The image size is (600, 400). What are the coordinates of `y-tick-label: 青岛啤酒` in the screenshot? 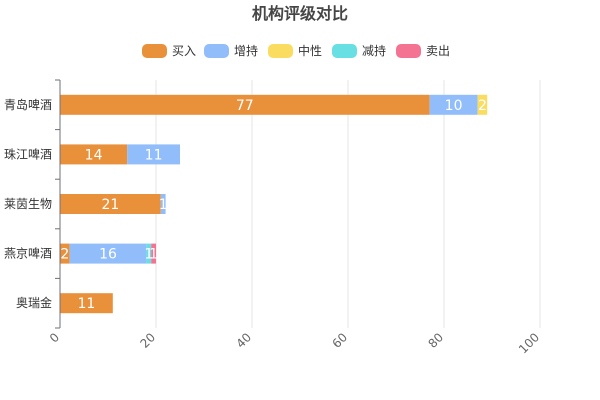 It's located at (28, 104).